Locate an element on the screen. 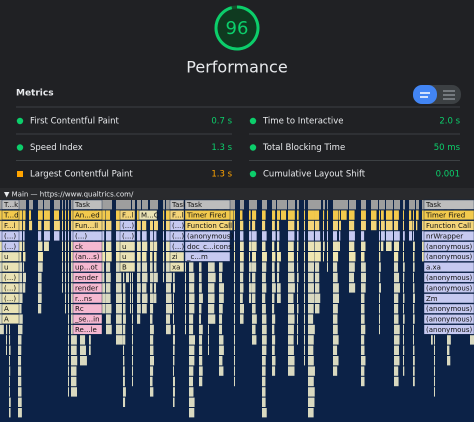  flame-label: Task is located at coordinates (194, 205).